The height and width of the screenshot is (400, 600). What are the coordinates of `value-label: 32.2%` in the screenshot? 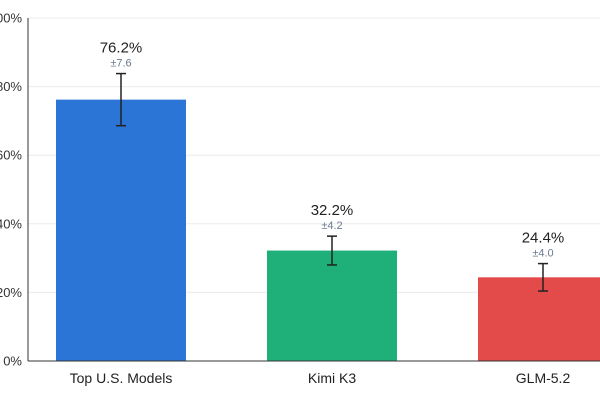 It's located at (332, 210).